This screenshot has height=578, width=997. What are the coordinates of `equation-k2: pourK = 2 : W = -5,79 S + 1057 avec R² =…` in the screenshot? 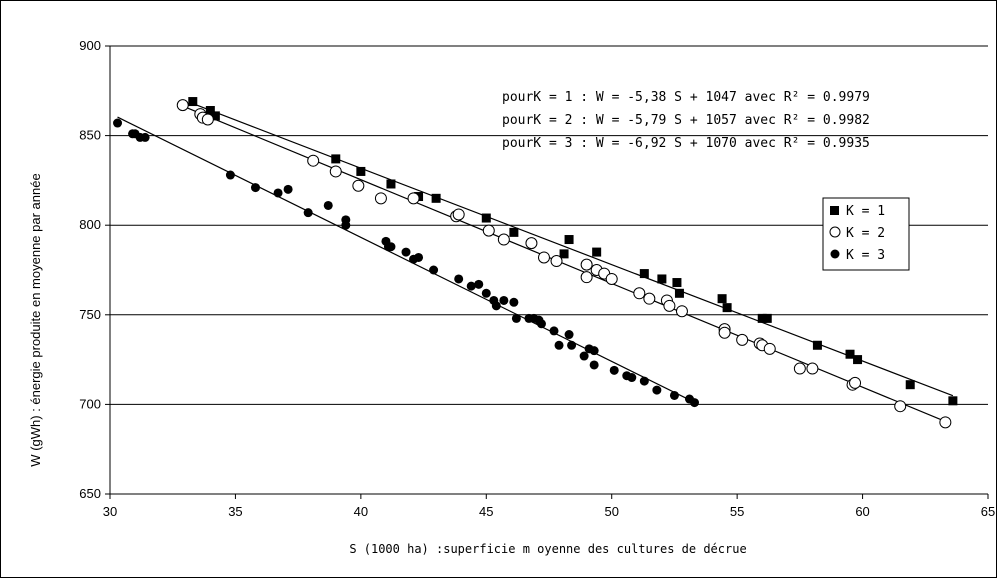 It's located at (686, 120).